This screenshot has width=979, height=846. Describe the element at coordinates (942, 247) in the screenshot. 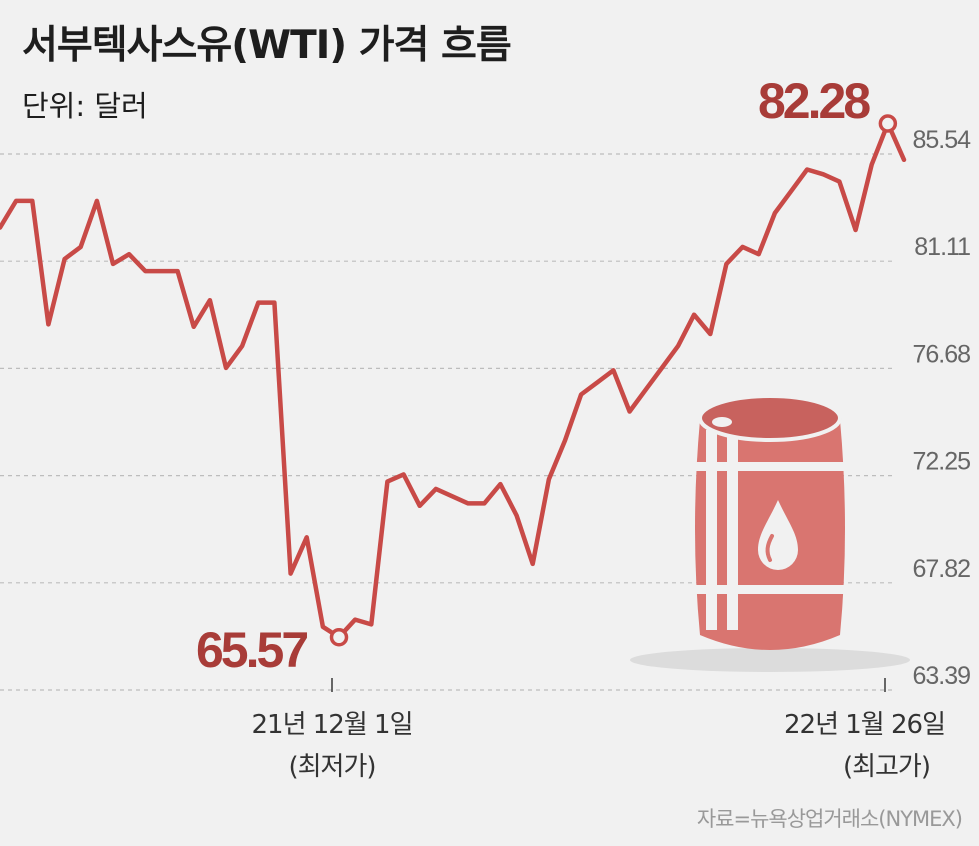

I see `y-tick-label: 81.11` at that location.